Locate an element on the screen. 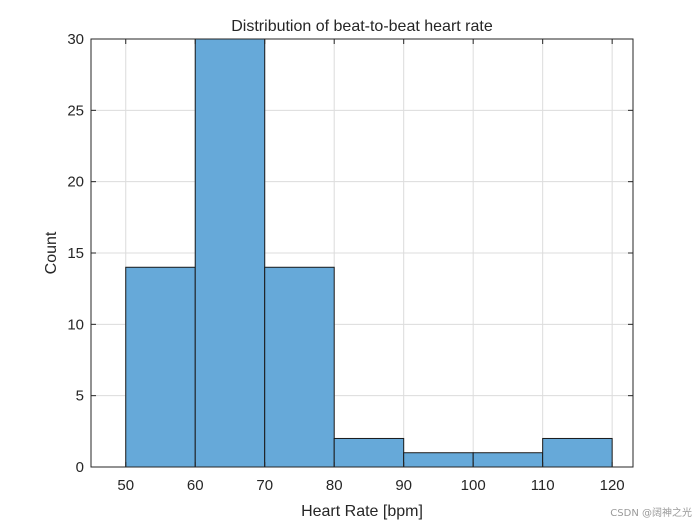 The width and height of the screenshot is (700, 530). y-axis-label: Count is located at coordinates (51, 252).